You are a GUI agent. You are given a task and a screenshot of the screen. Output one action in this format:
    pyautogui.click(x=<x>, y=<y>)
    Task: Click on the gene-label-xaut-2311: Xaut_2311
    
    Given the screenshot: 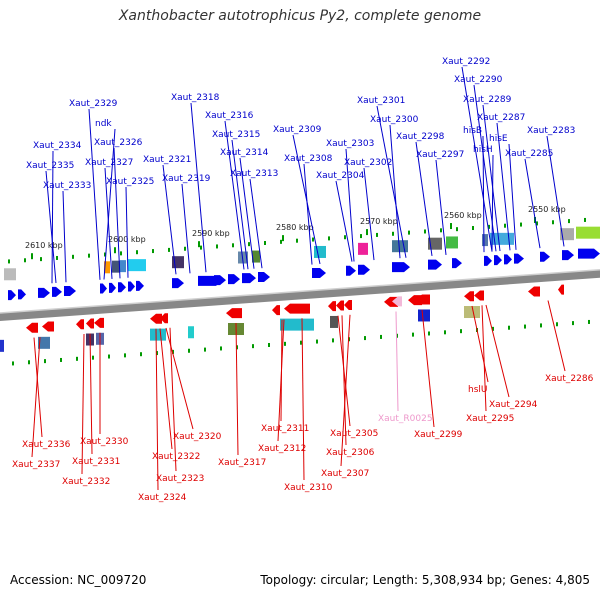 What is the action you would take?
    pyautogui.click(x=285, y=429)
    